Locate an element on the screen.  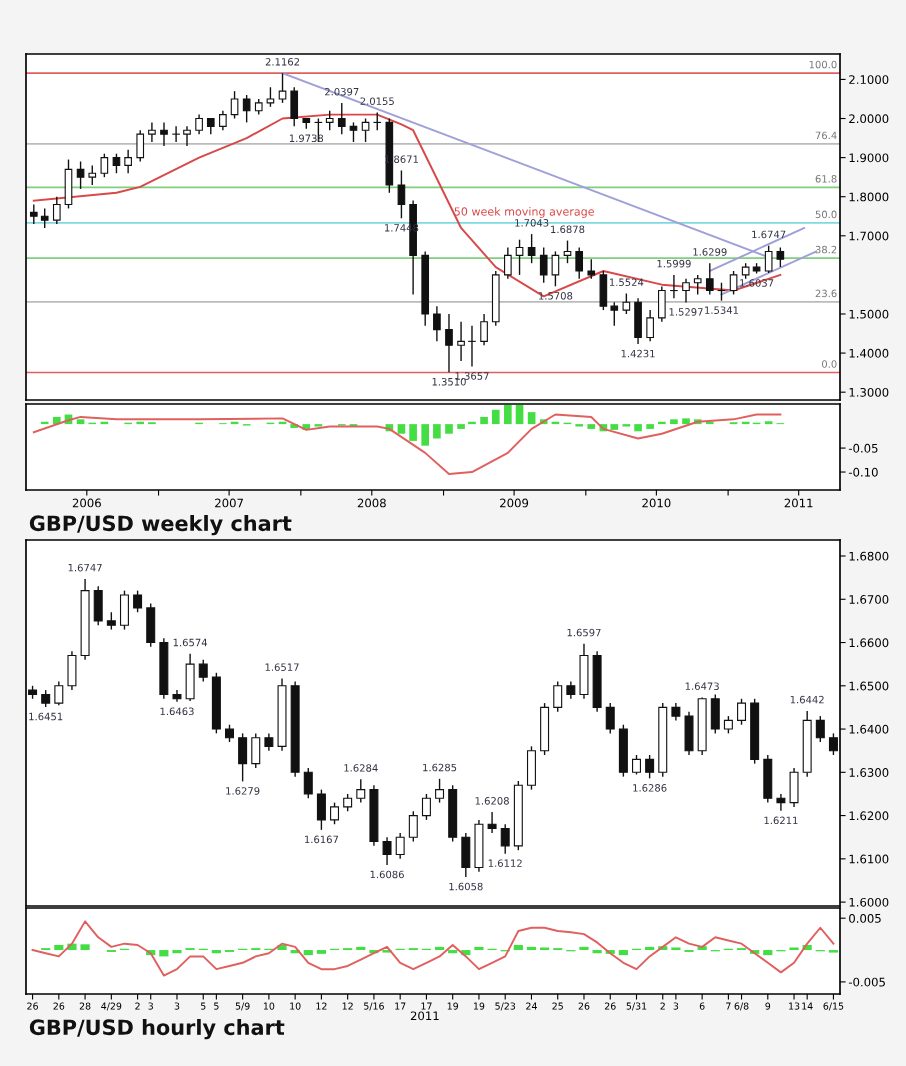
text: GBP/USD hourly chart is located at coordinates (157, 1029).